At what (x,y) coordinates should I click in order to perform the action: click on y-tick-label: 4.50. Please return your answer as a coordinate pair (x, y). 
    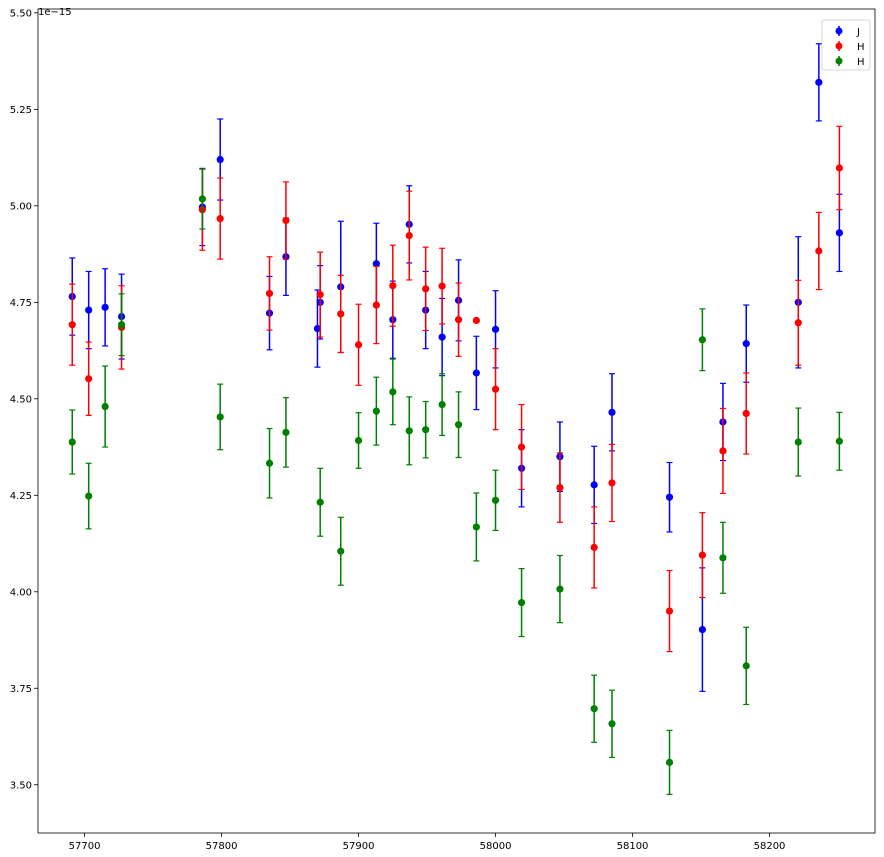
    Looking at the image, I should click on (21, 399).